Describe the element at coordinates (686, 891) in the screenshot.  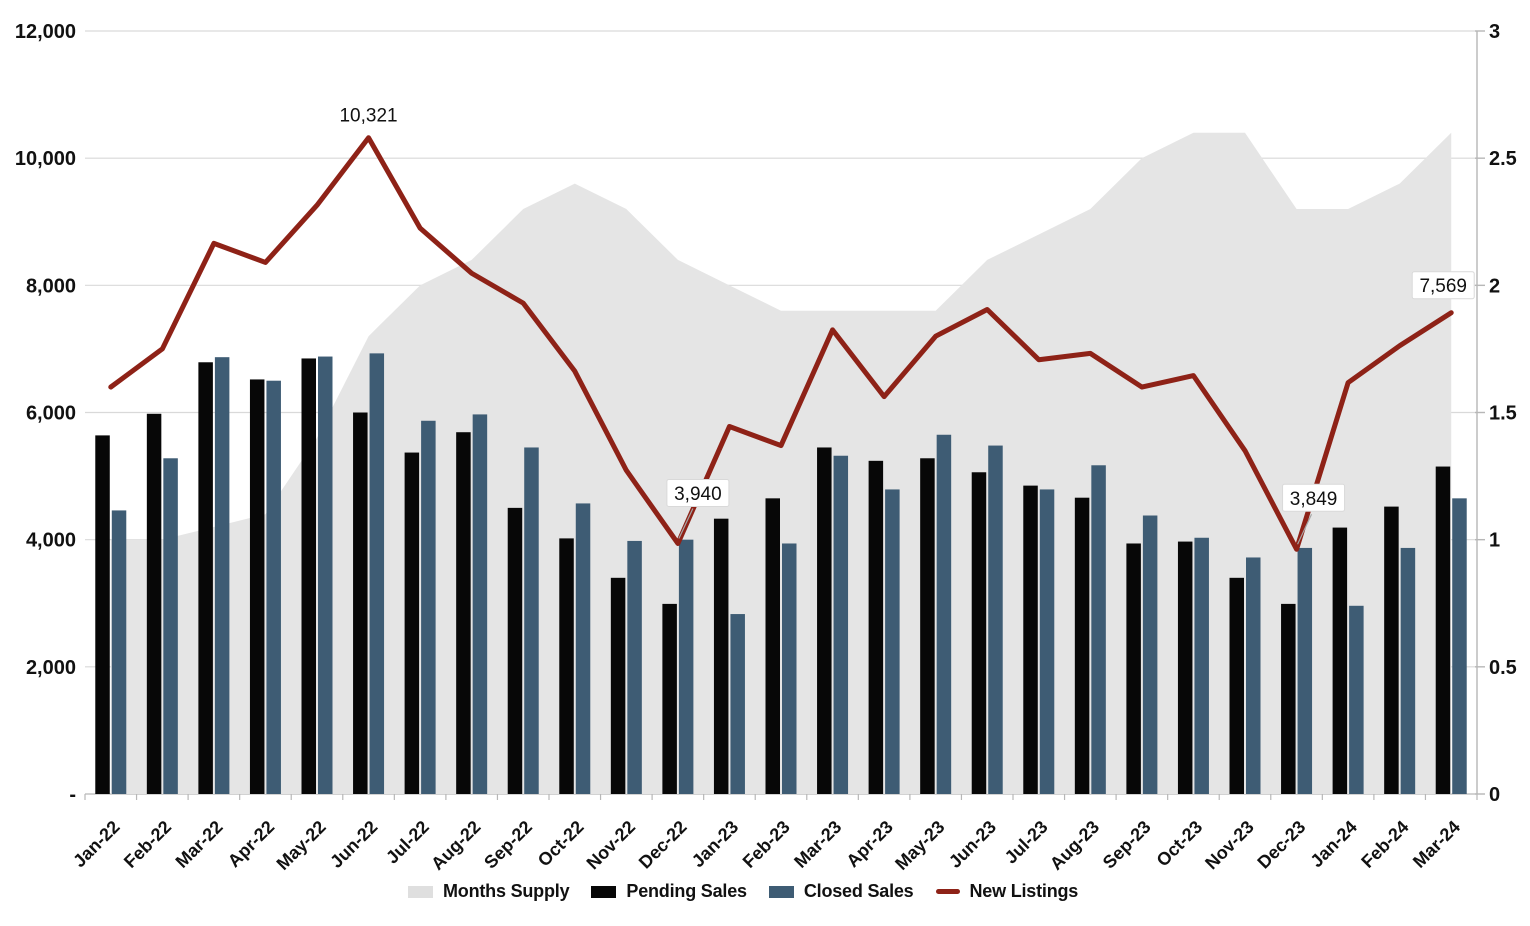
I see `legend-label-pending-sales: Pending Sales` at that location.